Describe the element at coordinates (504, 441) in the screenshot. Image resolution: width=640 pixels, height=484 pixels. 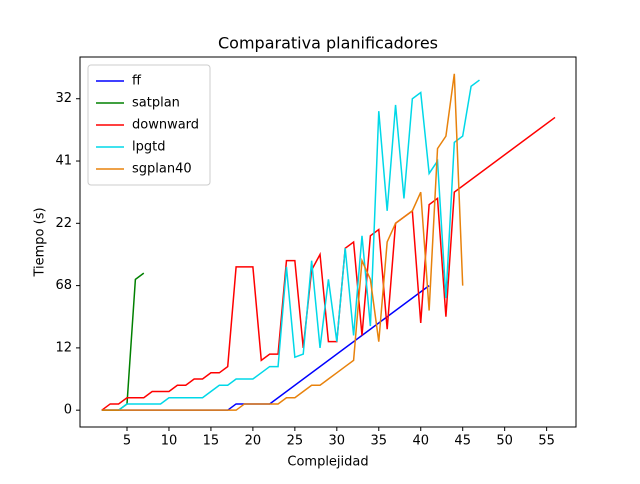
I see `x-tick-label: 50` at that location.